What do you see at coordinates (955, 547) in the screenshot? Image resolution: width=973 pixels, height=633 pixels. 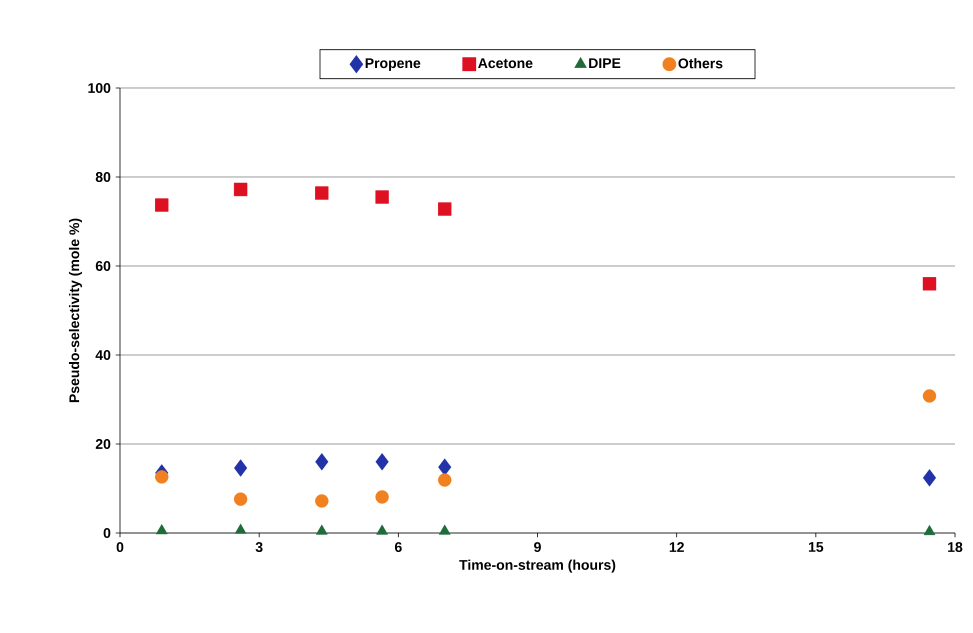 I see `x-tick-label: 18` at bounding box center [955, 547].